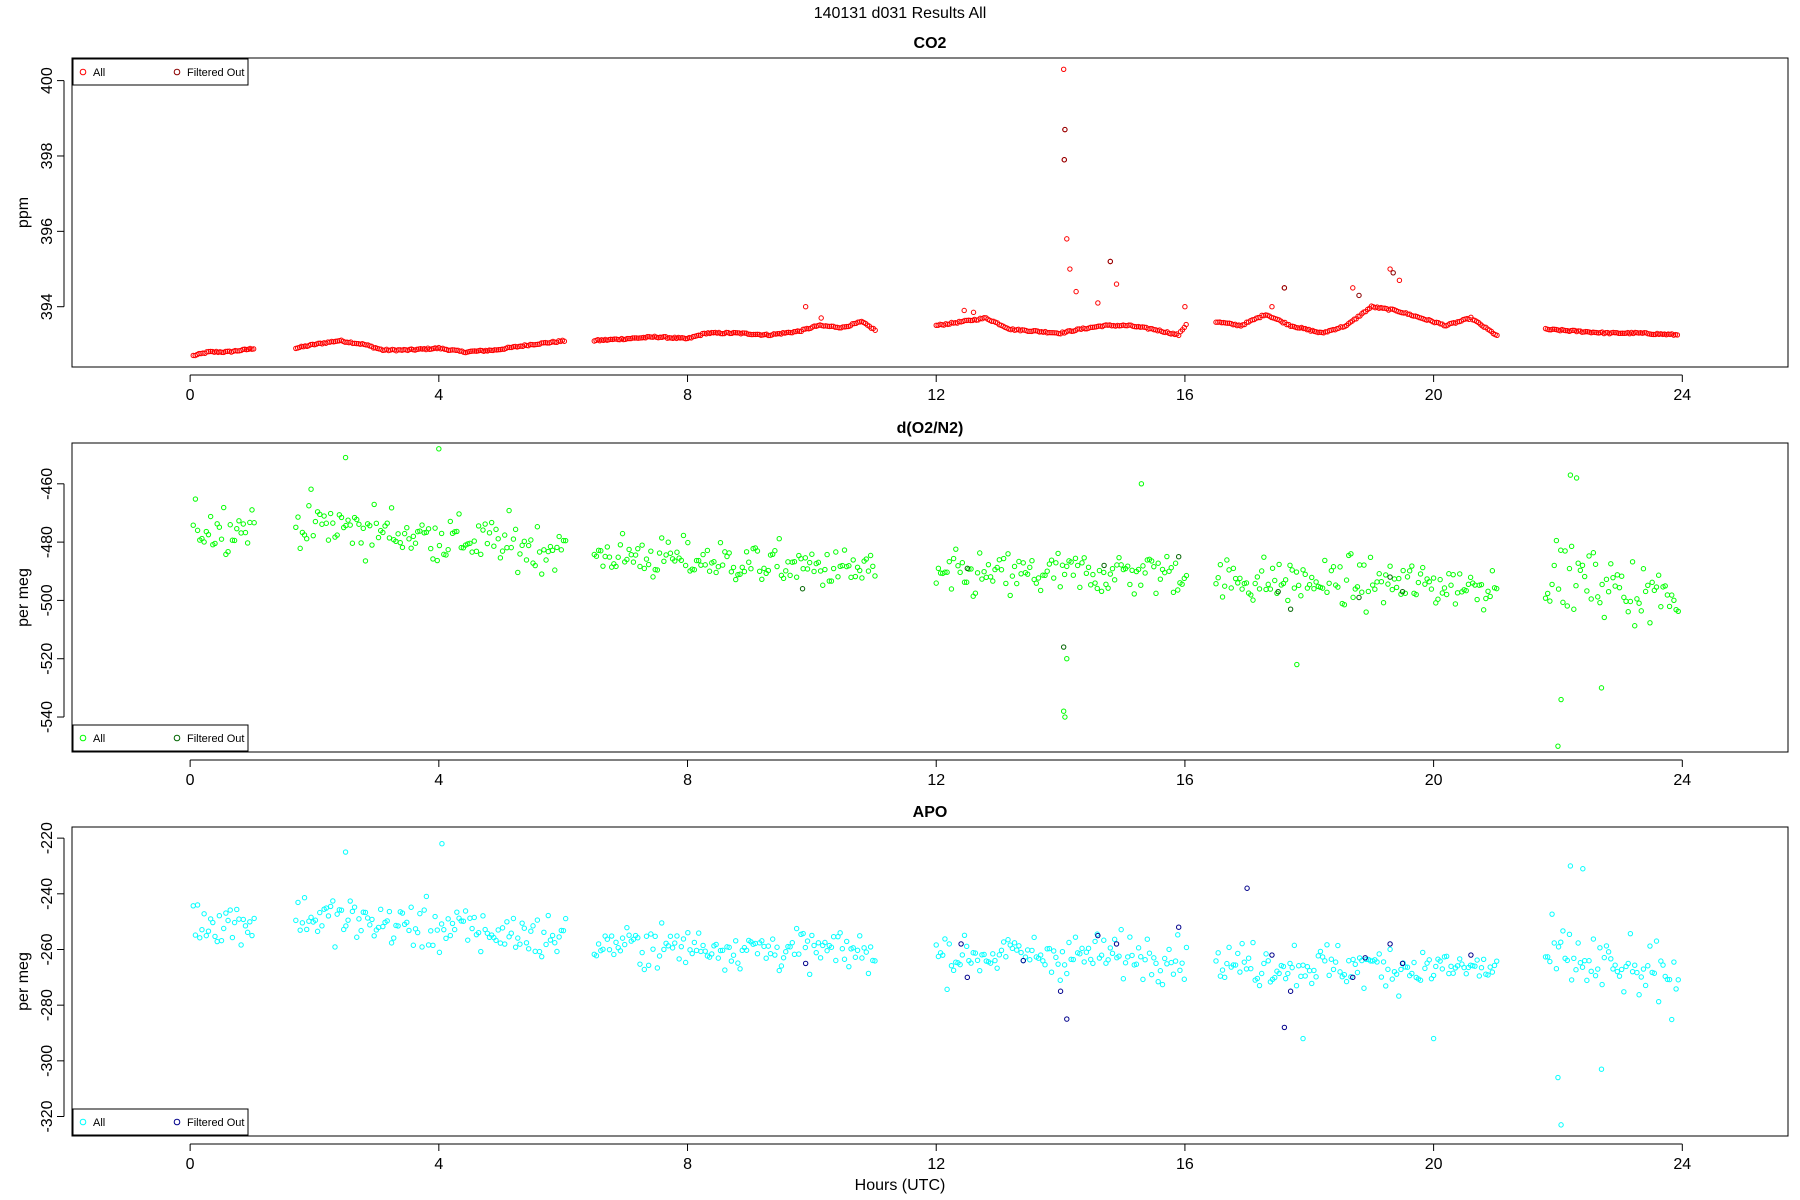 This screenshot has width=1800, height=1200. Describe the element at coordinates (177, 738) in the screenshot. I see `legend-marker` at that location.